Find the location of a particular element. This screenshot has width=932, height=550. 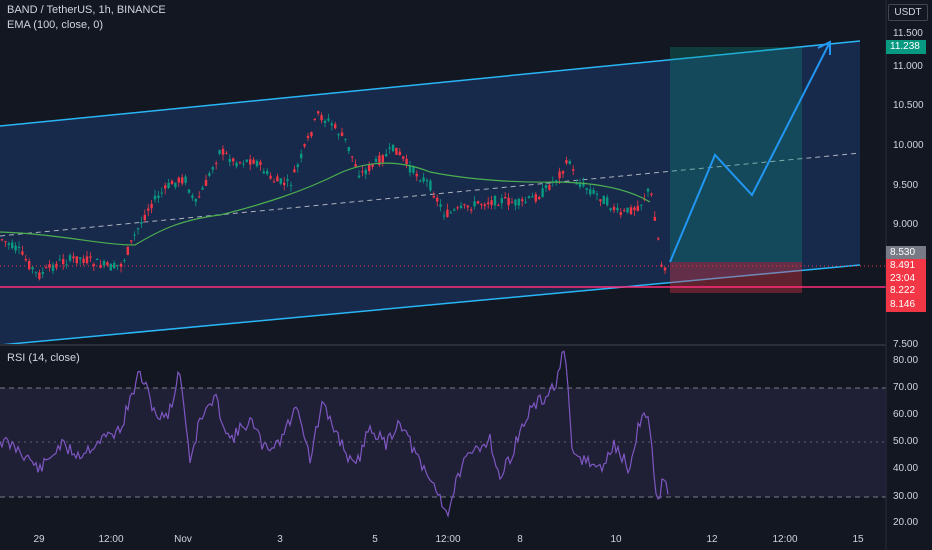

position-stop-zone is located at coordinates (736, 277).